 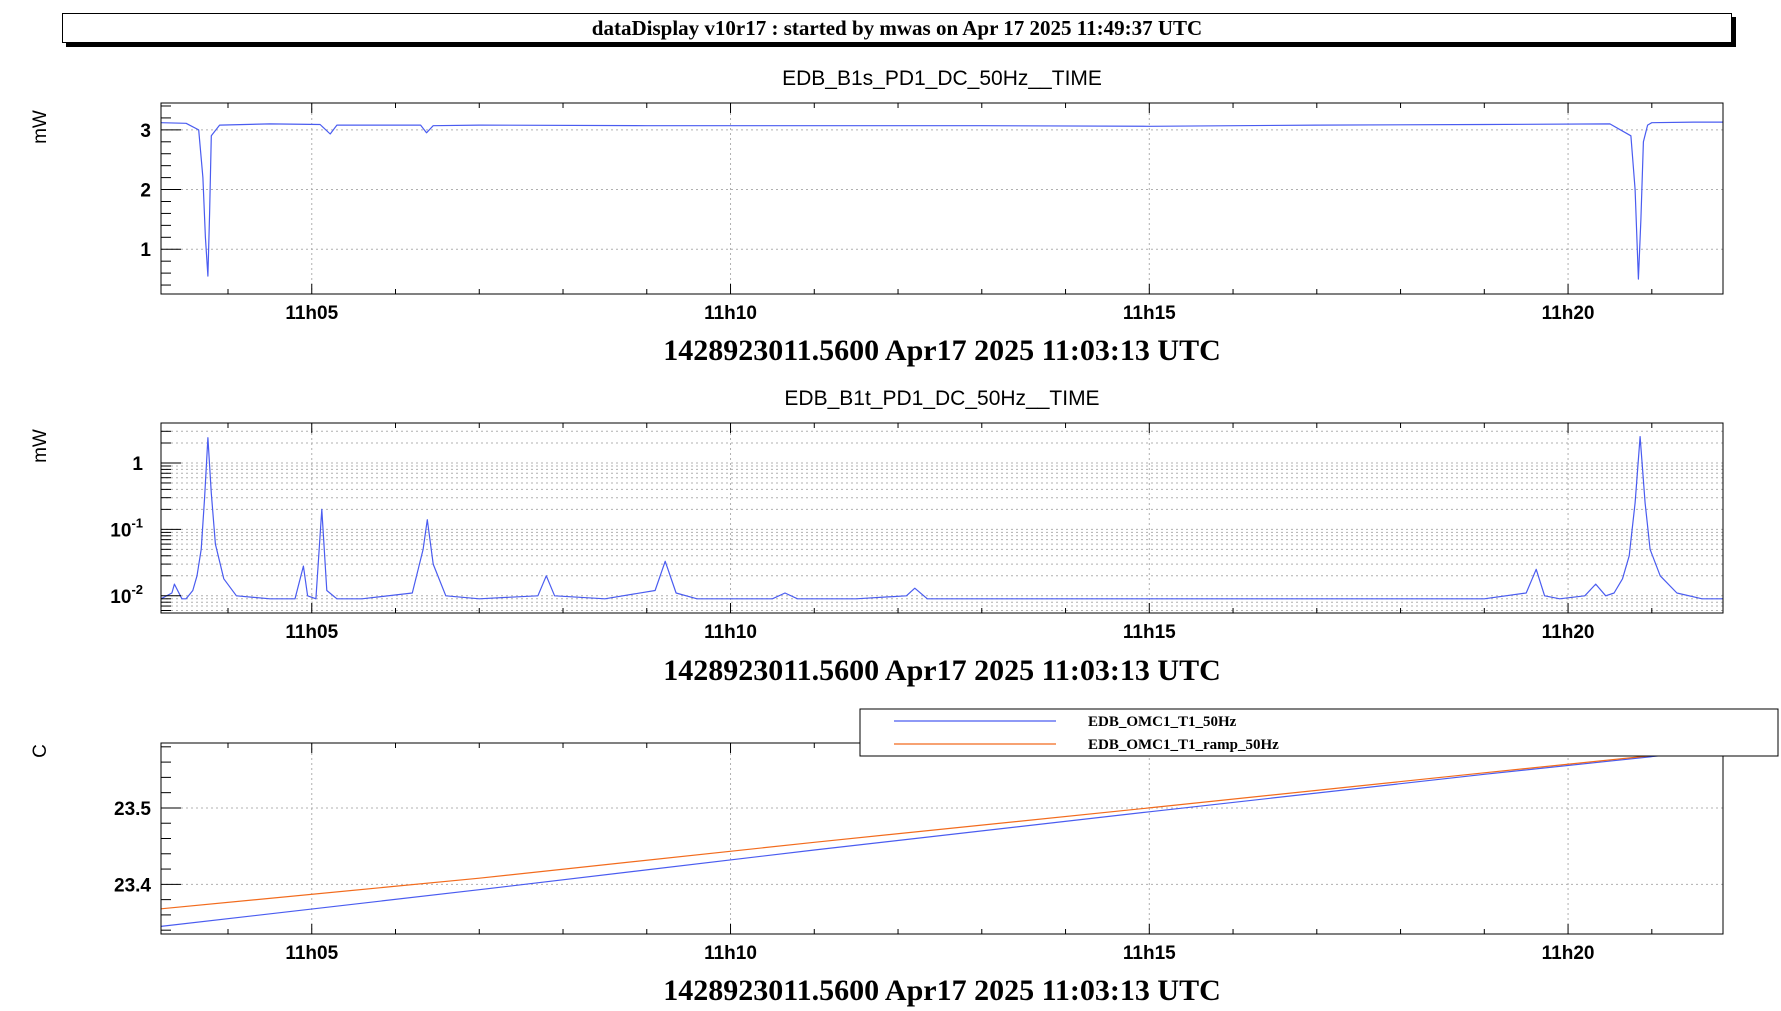 What do you see at coordinates (145, 131) in the screenshot?
I see `y-tick-label: 3` at bounding box center [145, 131].